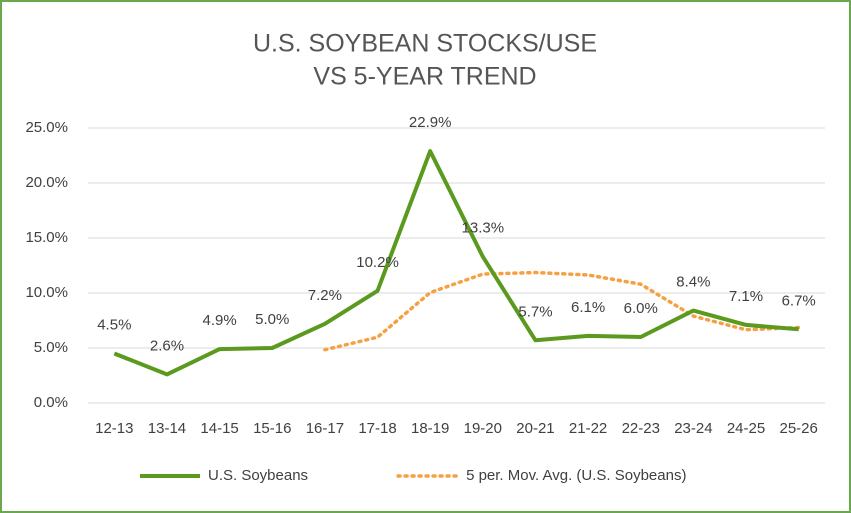  Describe the element at coordinates (535, 428) in the screenshot. I see `x-tick-label: 20-21` at that location.